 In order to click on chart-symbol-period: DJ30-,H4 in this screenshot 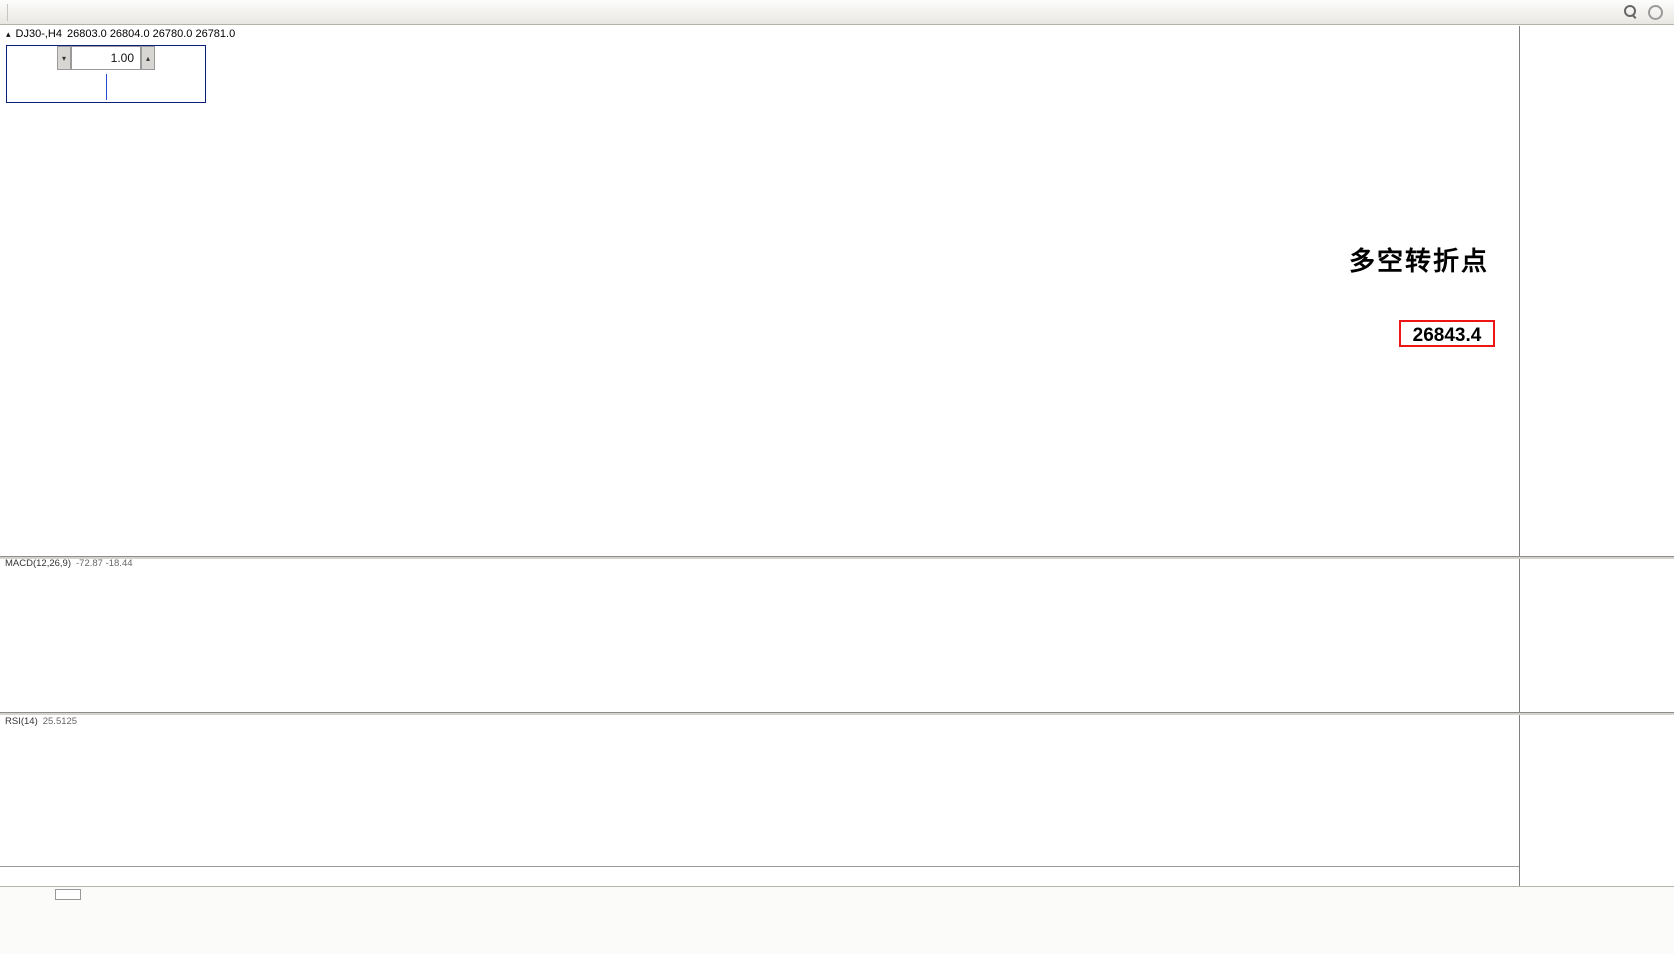, I will do `click(38, 34)`.